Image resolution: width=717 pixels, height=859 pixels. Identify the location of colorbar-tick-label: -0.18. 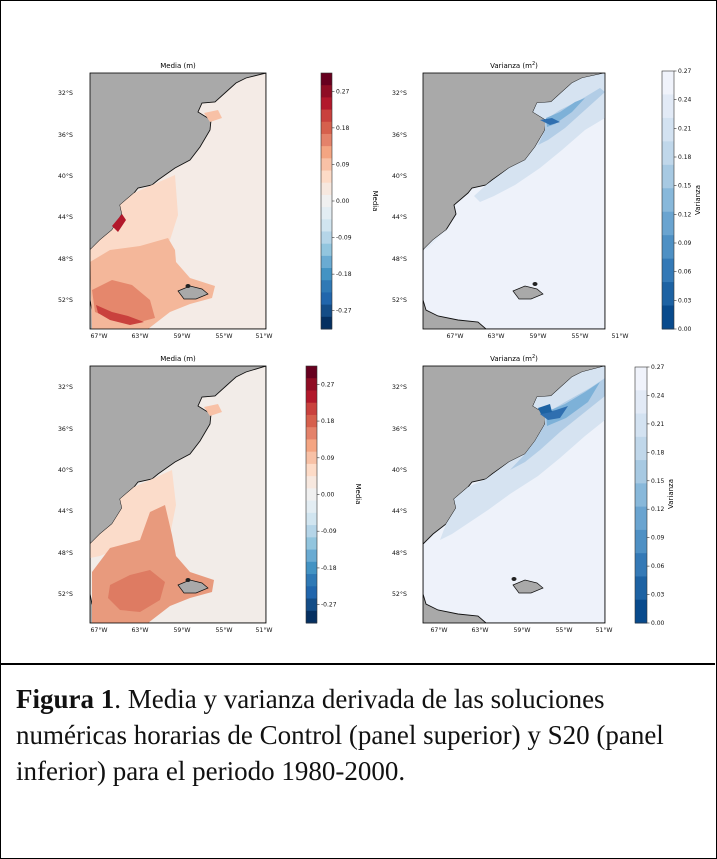
(329, 568).